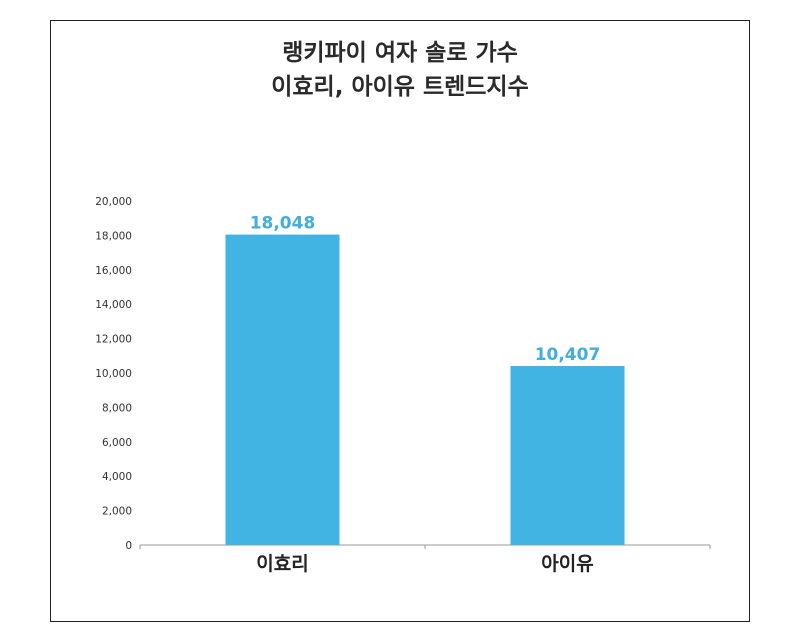 Image resolution: width=800 pixels, height=644 pixels. Describe the element at coordinates (113, 271) in the screenshot. I see `y-tick-label: 16,000` at that location.